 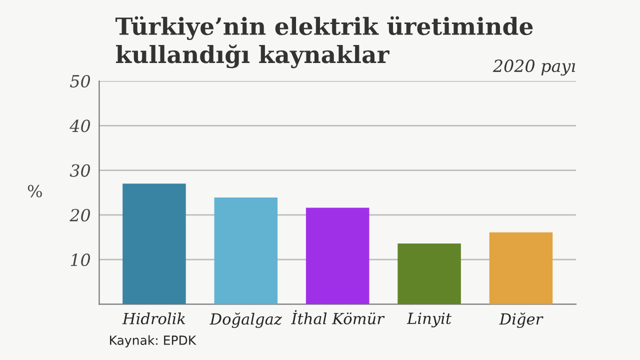 I want to click on y-tick-label: 40, so click(x=80, y=126).